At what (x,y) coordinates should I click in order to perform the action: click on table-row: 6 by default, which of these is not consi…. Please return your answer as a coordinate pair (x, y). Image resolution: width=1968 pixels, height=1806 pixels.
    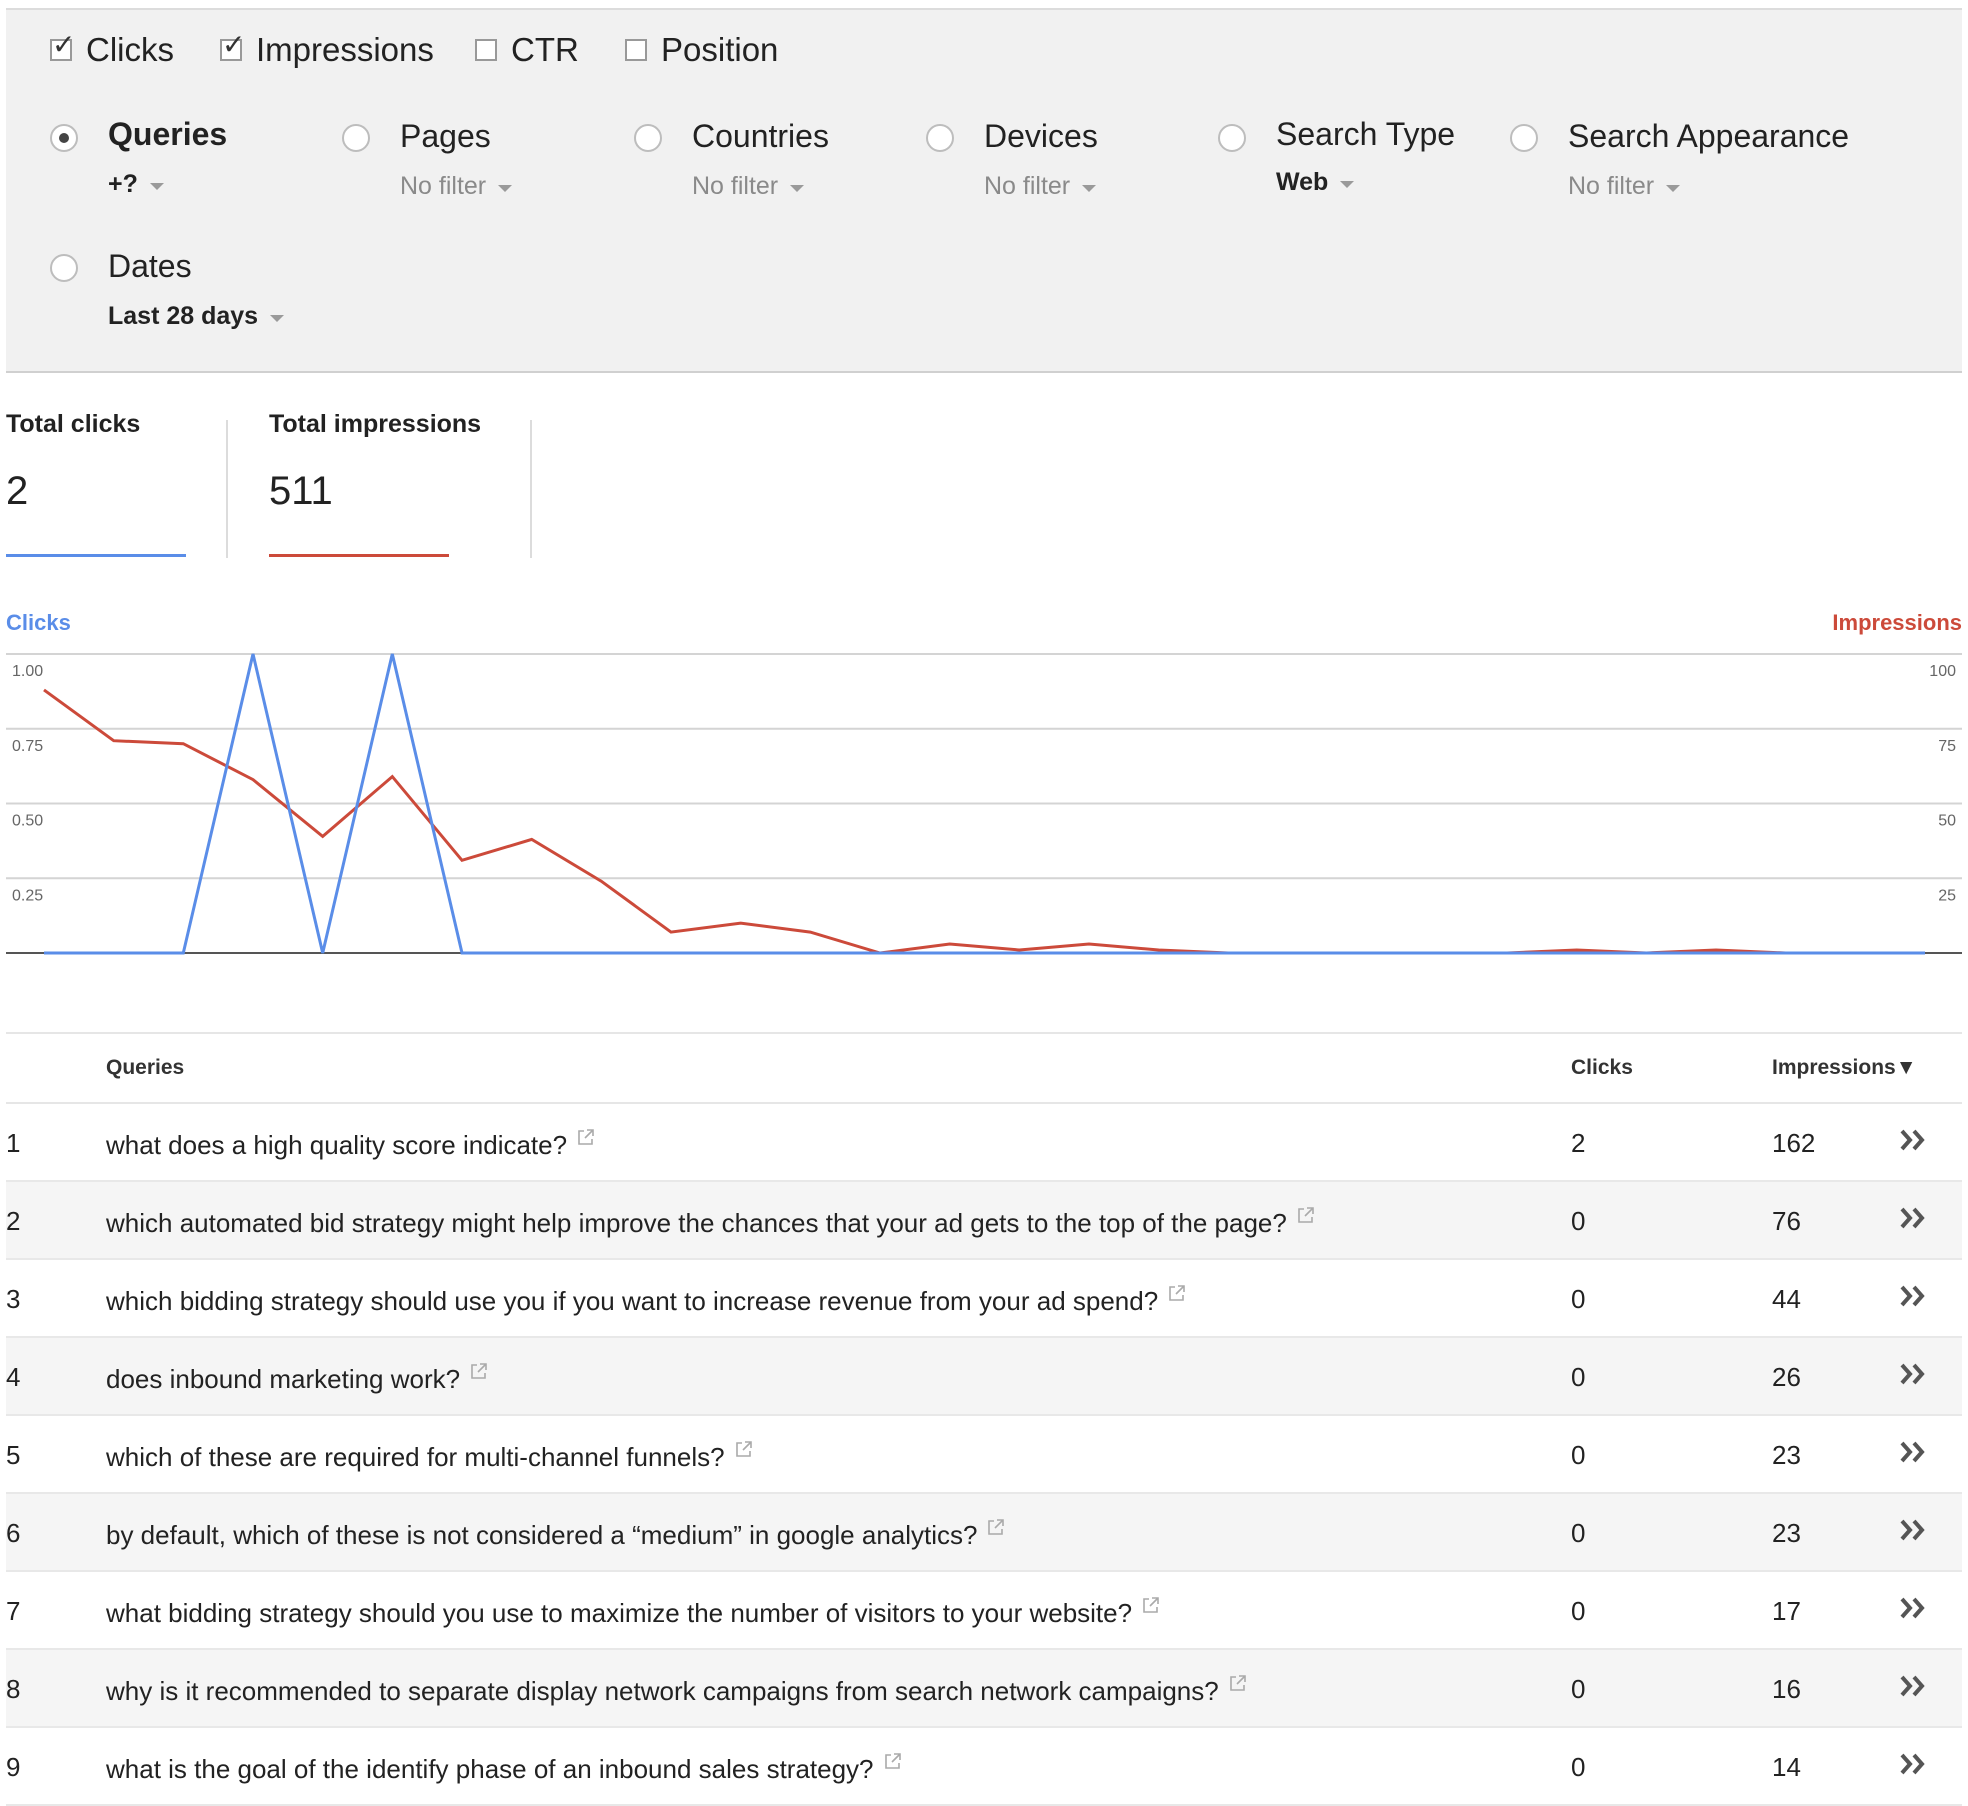
    Looking at the image, I should click on (984, 1533).